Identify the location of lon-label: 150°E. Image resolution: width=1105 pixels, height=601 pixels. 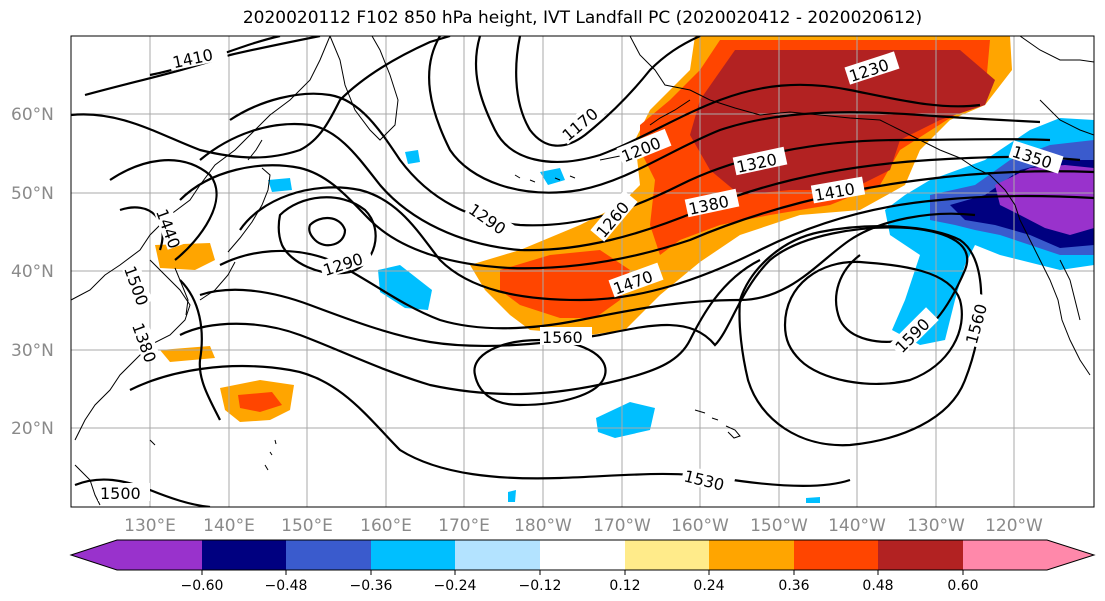
(307, 526).